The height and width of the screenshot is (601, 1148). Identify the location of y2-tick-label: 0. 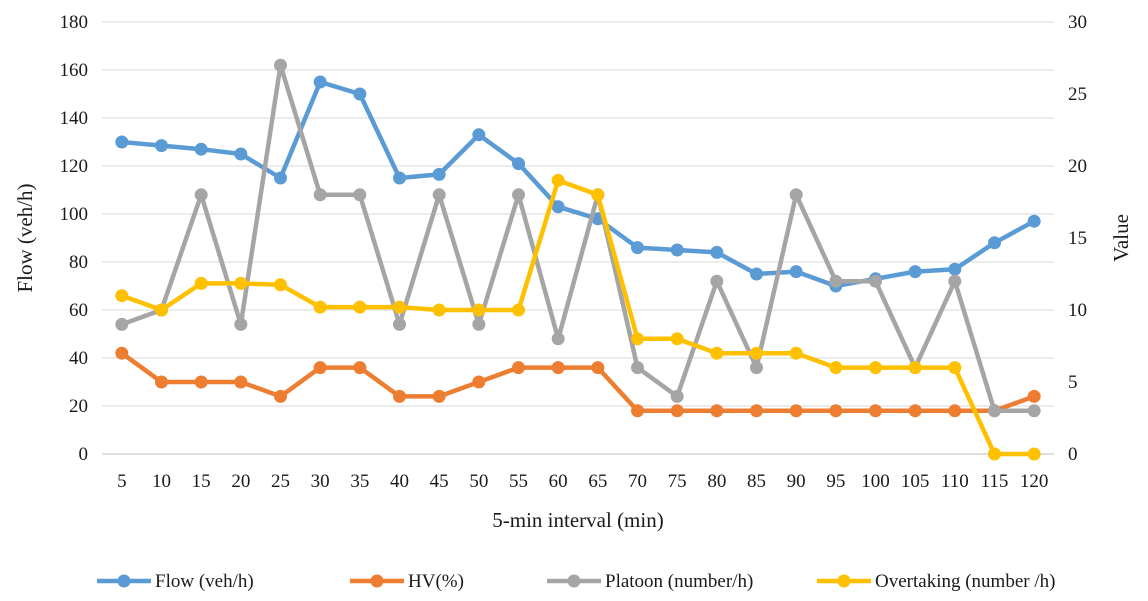
(1073, 454).